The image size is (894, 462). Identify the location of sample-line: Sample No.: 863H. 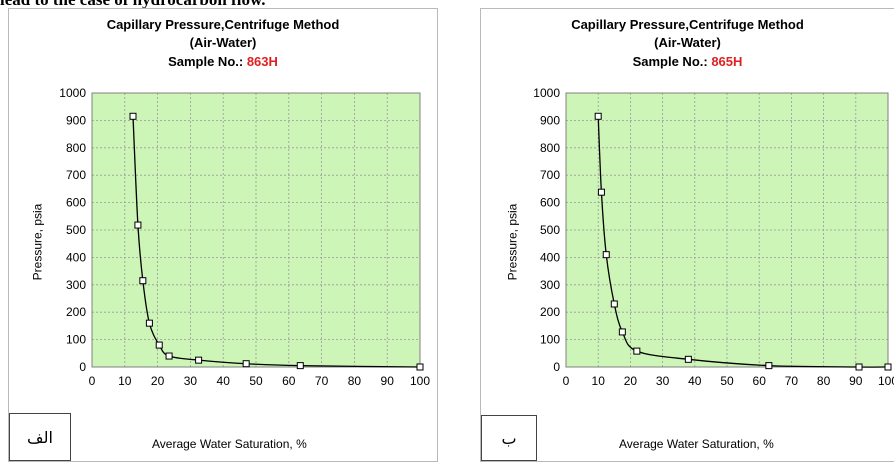
(223, 61).